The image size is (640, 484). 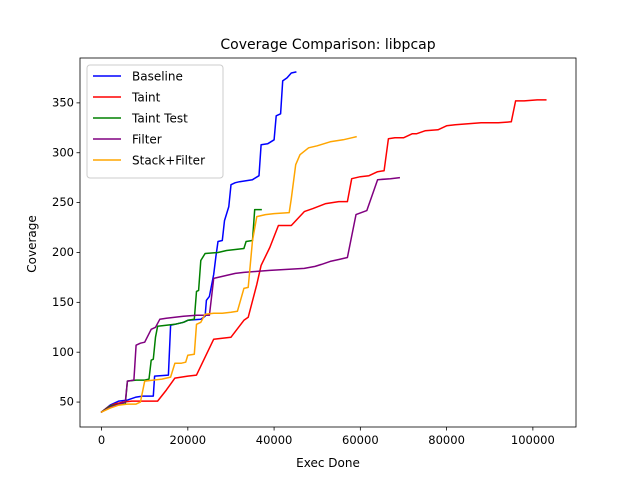 I want to click on chart-title: Coverage Comparison: libpcap, so click(x=327, y=45).